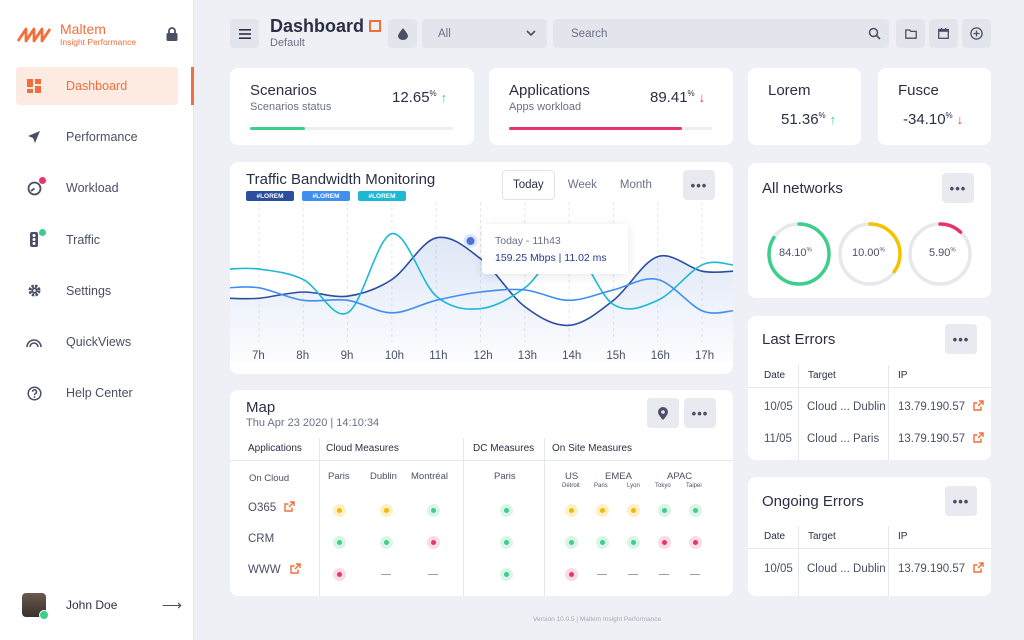  I want to click on active-indicator, so click(192, 86).